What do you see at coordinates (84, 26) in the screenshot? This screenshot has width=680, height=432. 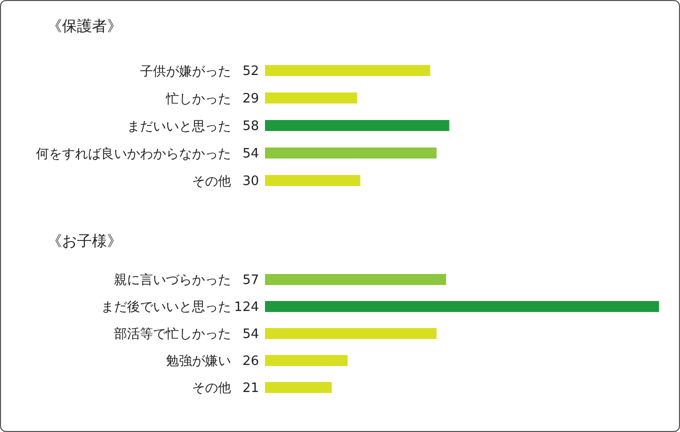 I see `text: 《保護者》` at bounding box center [84, 26].